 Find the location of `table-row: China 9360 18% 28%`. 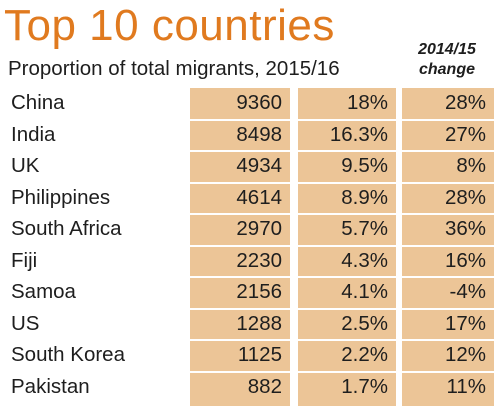

table-row: China 9360 18% 28% is located at coordinates (250, 103).